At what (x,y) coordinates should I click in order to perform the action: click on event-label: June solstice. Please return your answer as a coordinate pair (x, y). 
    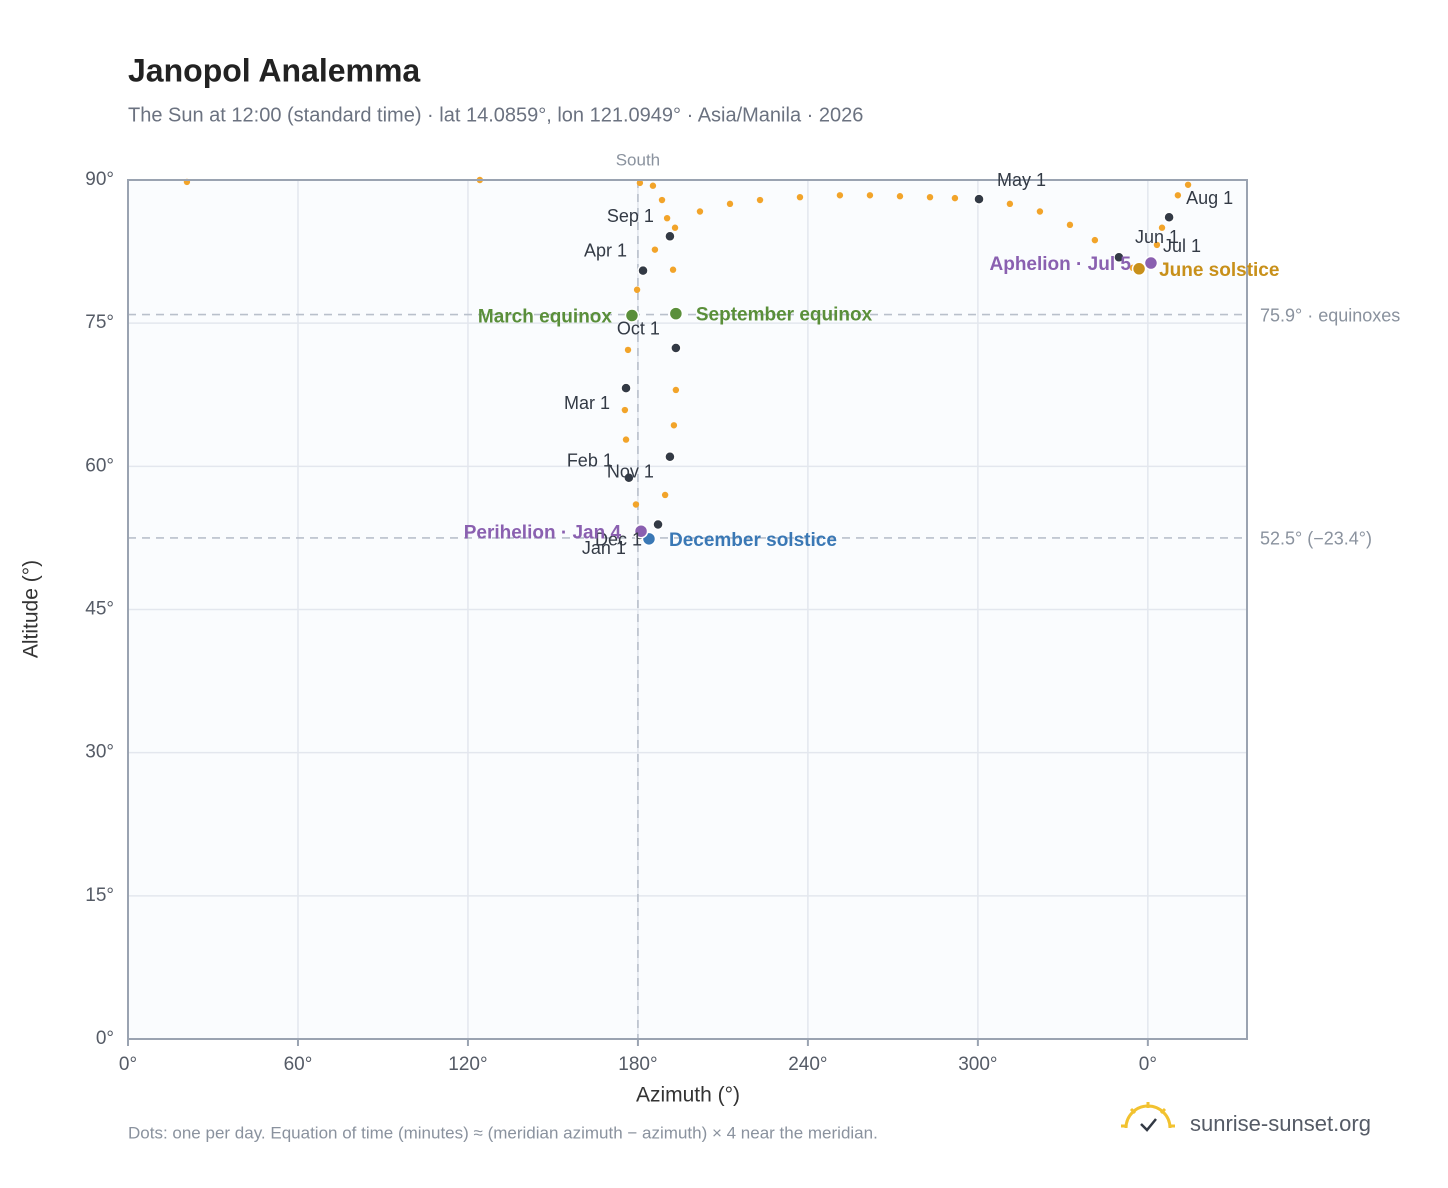
    Looking at the image, I should click on (1219, 270).